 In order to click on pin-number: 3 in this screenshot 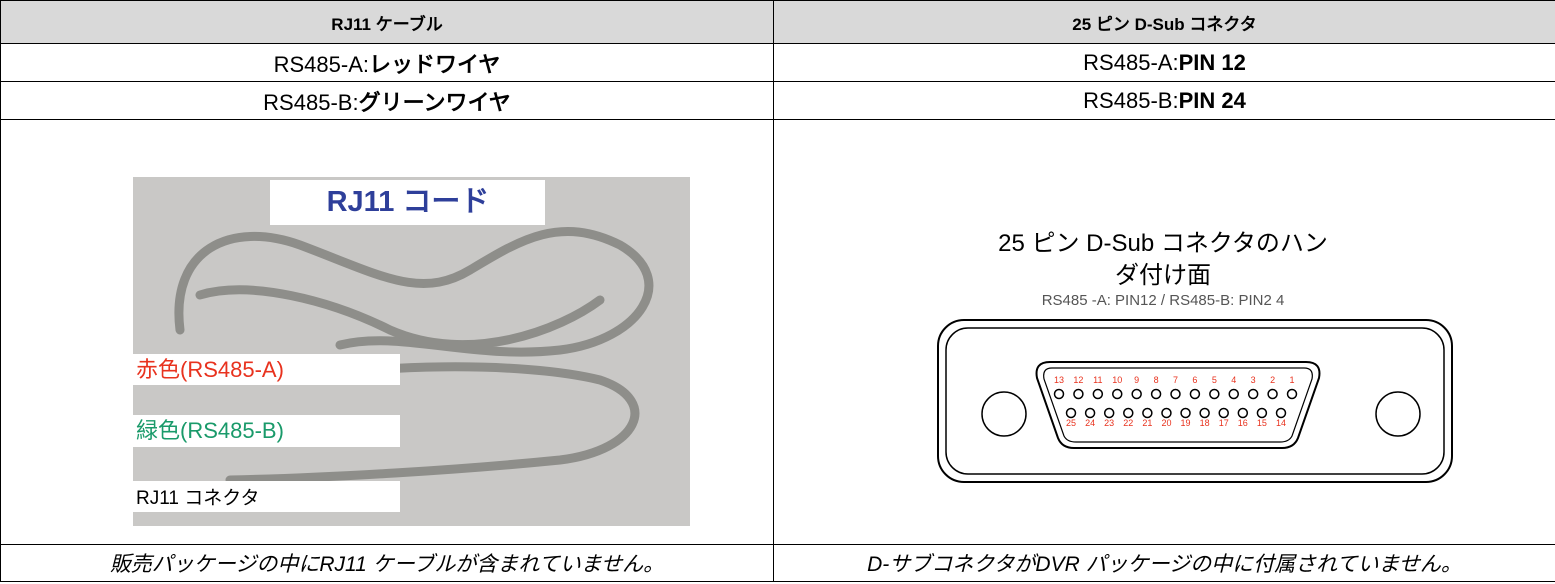, I will do `click(1253, 380)`.